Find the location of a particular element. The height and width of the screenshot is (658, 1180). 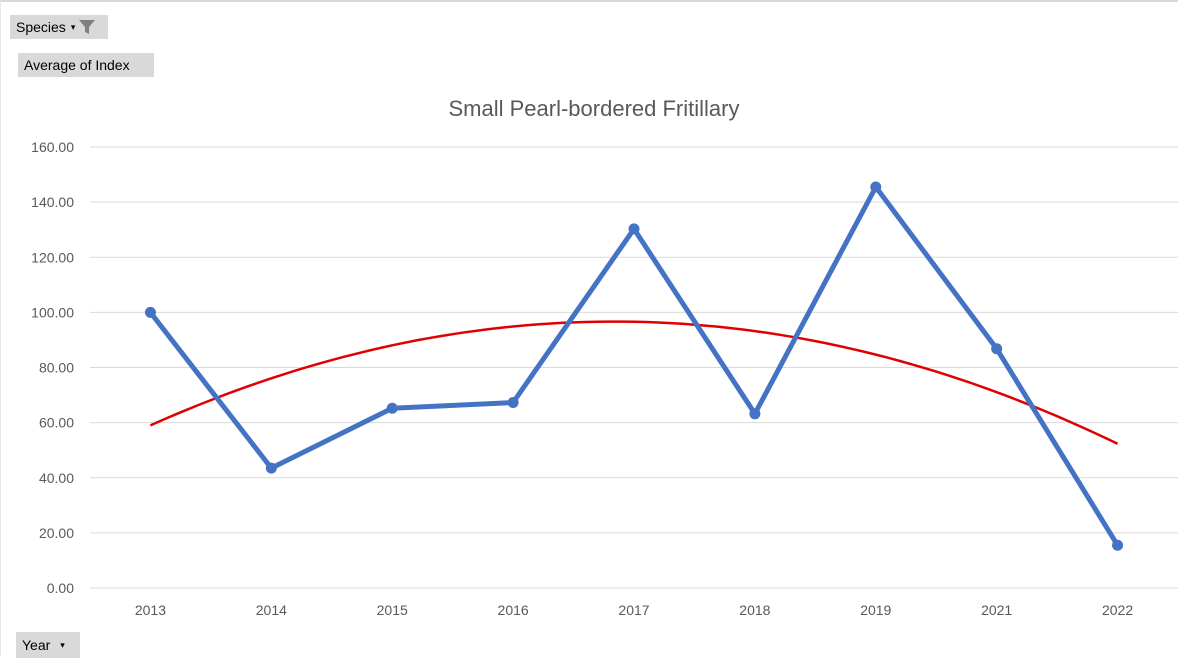

y-tick-label: 80.00 is located at coordinates (56, 368).